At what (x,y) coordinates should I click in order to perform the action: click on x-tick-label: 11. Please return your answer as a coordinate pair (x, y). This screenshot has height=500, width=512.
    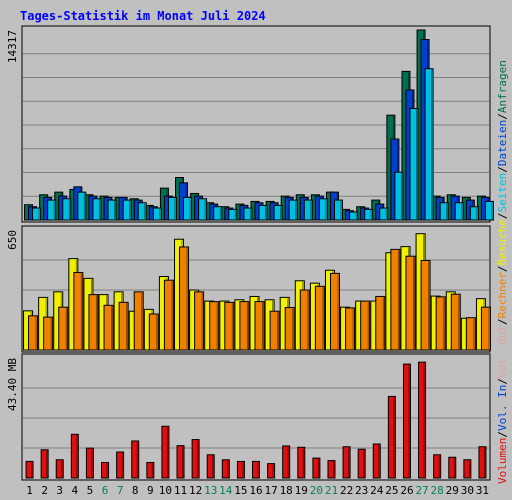
    Looking at the image, I should click on (180, 490).